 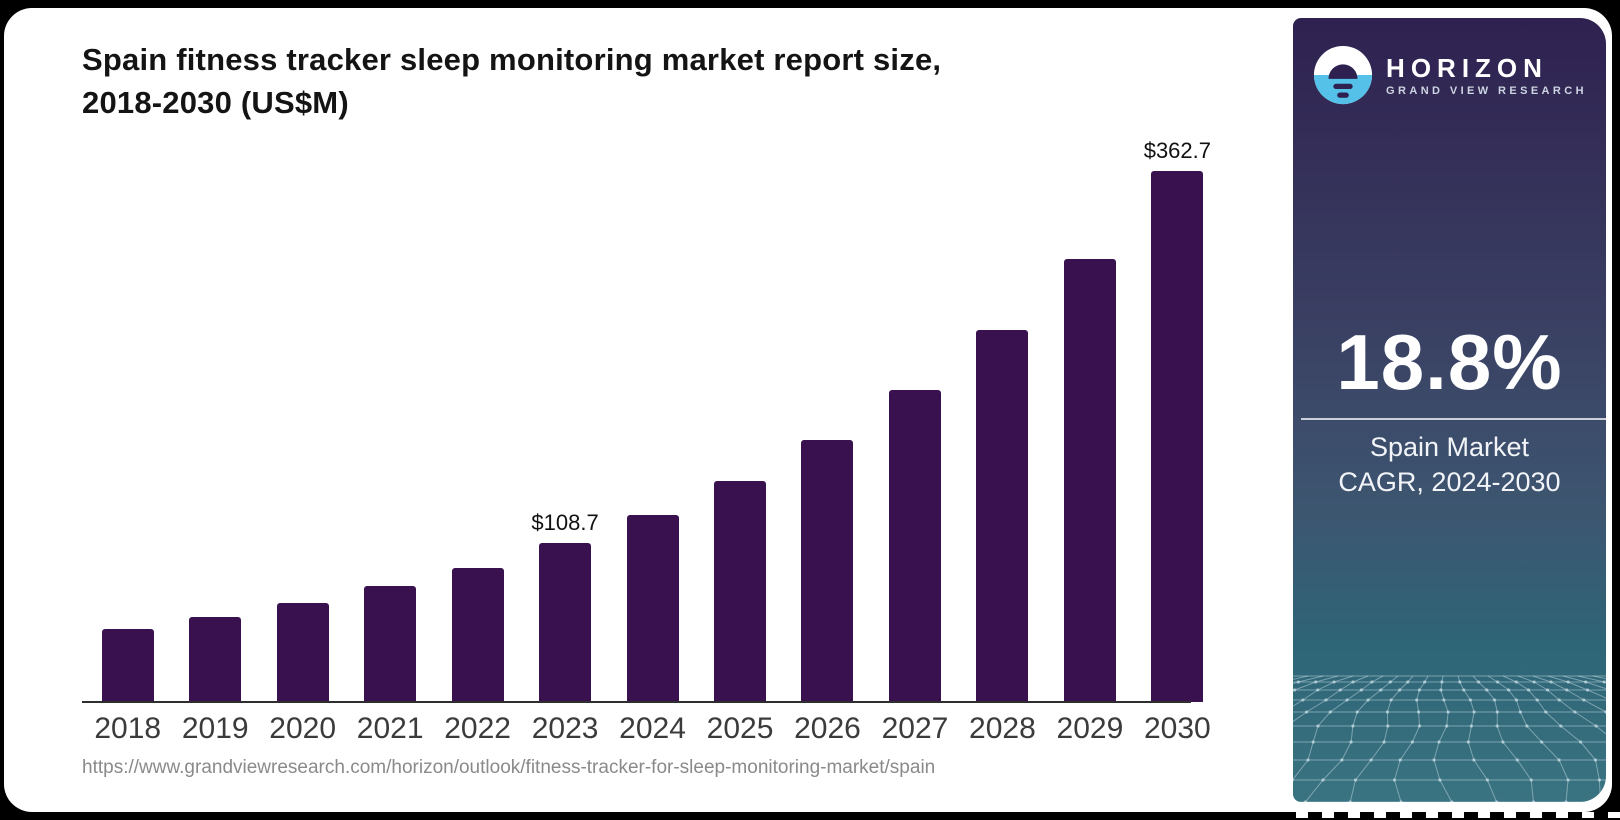 What do you see at coordinates (390, 728) in the screenshot?
I see `x-axis-label-2021: 2021` at bounding box center [390, 728].